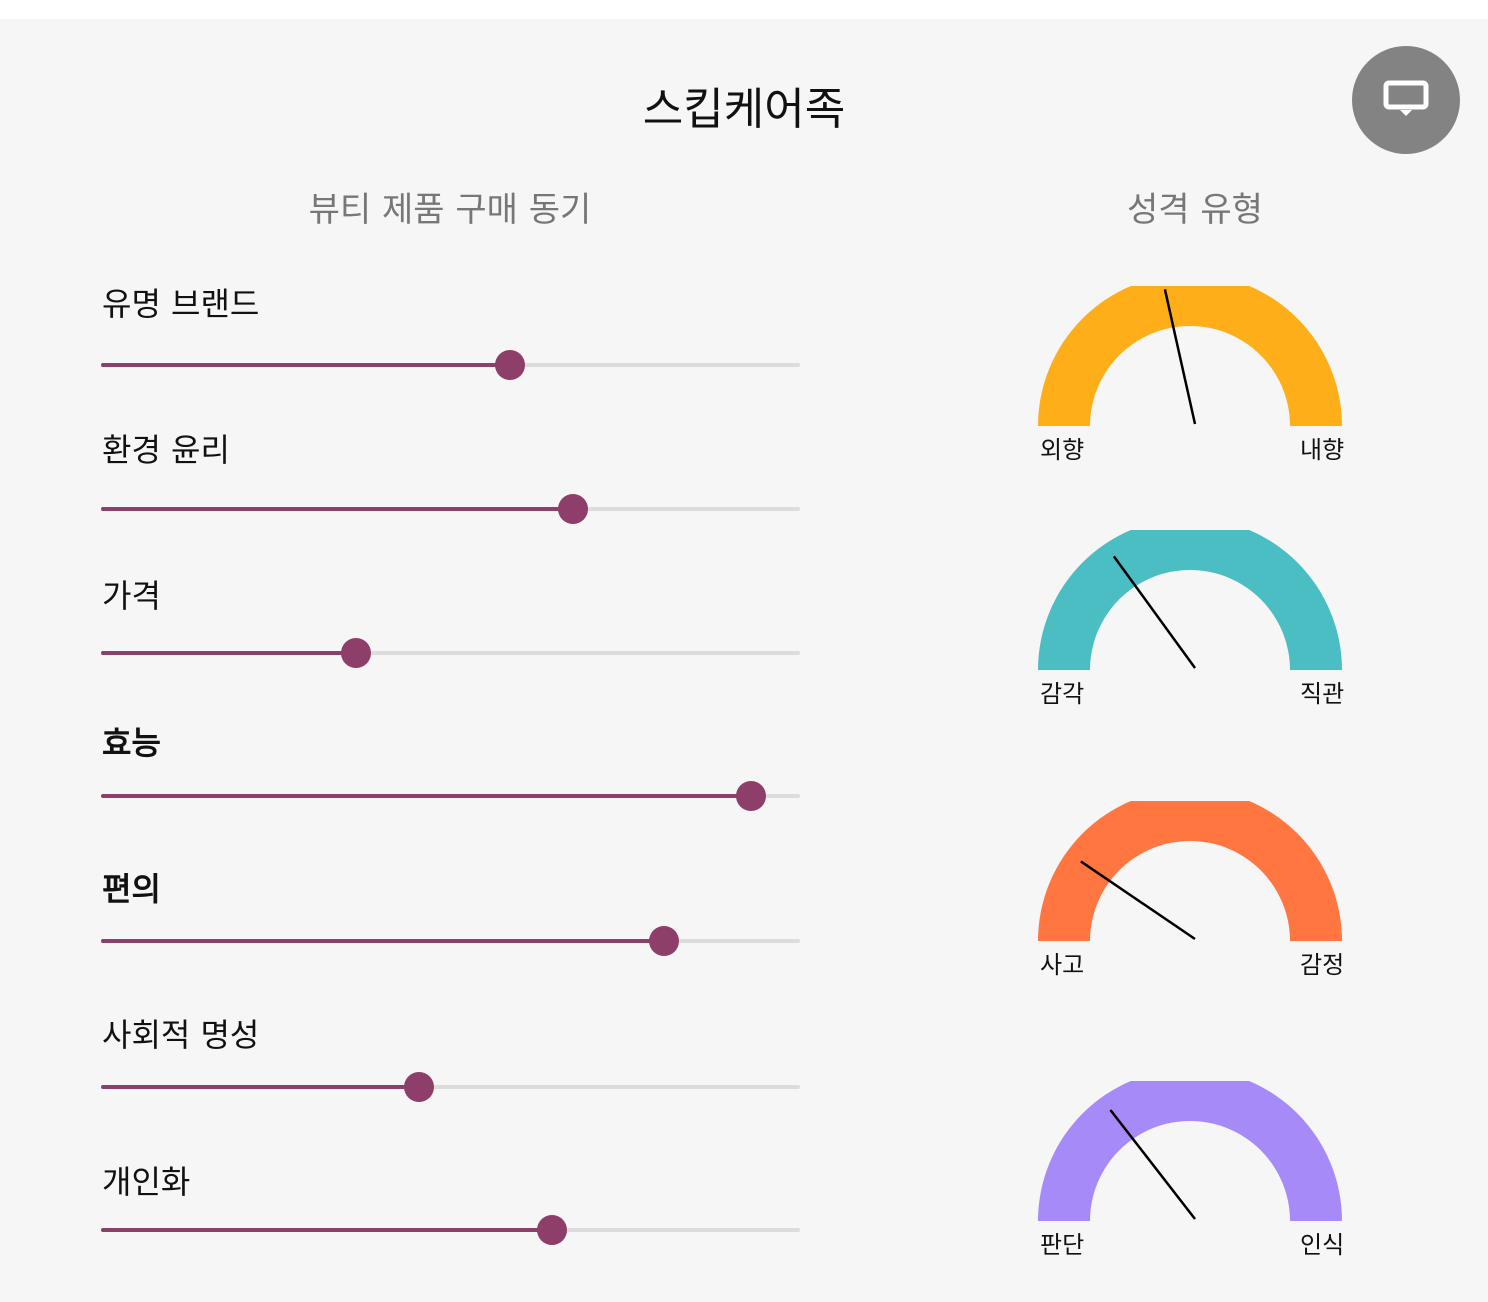  I want to click on slider-label: 편의, so click(131, 889).